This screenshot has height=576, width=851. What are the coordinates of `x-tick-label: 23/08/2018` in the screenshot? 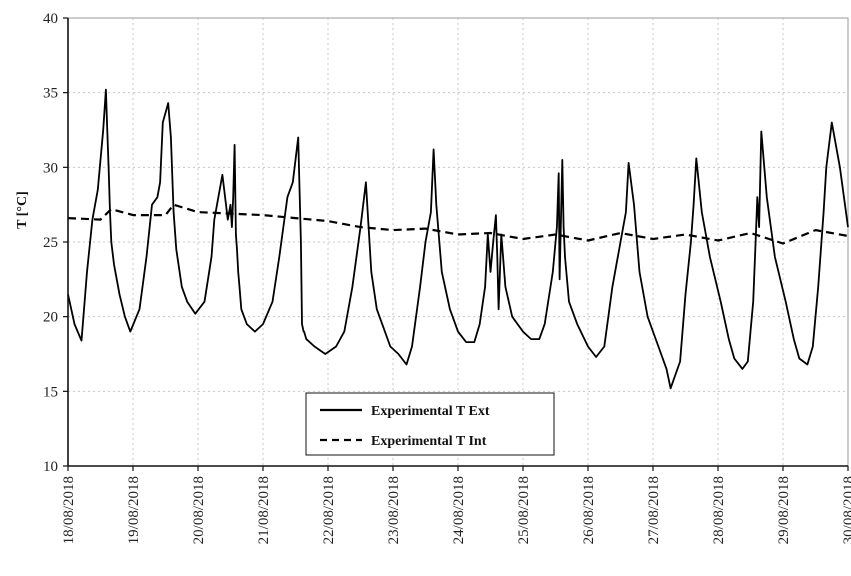 It's located at (394, 510).